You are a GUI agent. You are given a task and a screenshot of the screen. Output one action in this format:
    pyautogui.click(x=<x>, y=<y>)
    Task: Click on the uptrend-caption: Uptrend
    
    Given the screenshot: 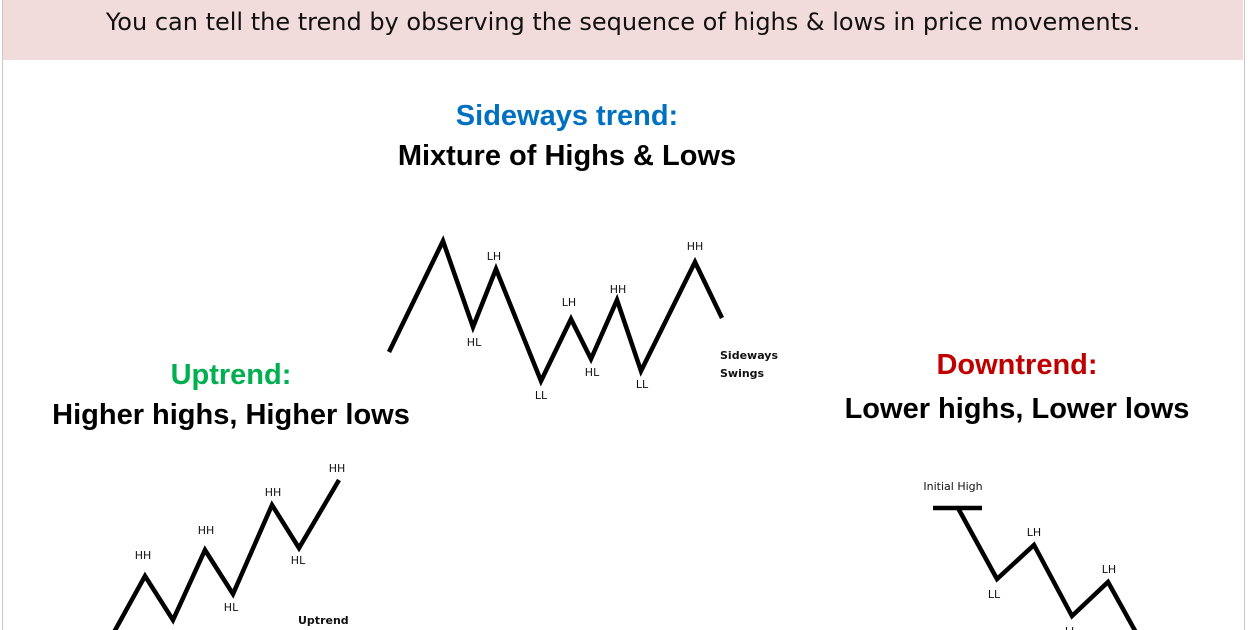 What is the action you would take?
    pyautogui.click(x=323, y=620)
    